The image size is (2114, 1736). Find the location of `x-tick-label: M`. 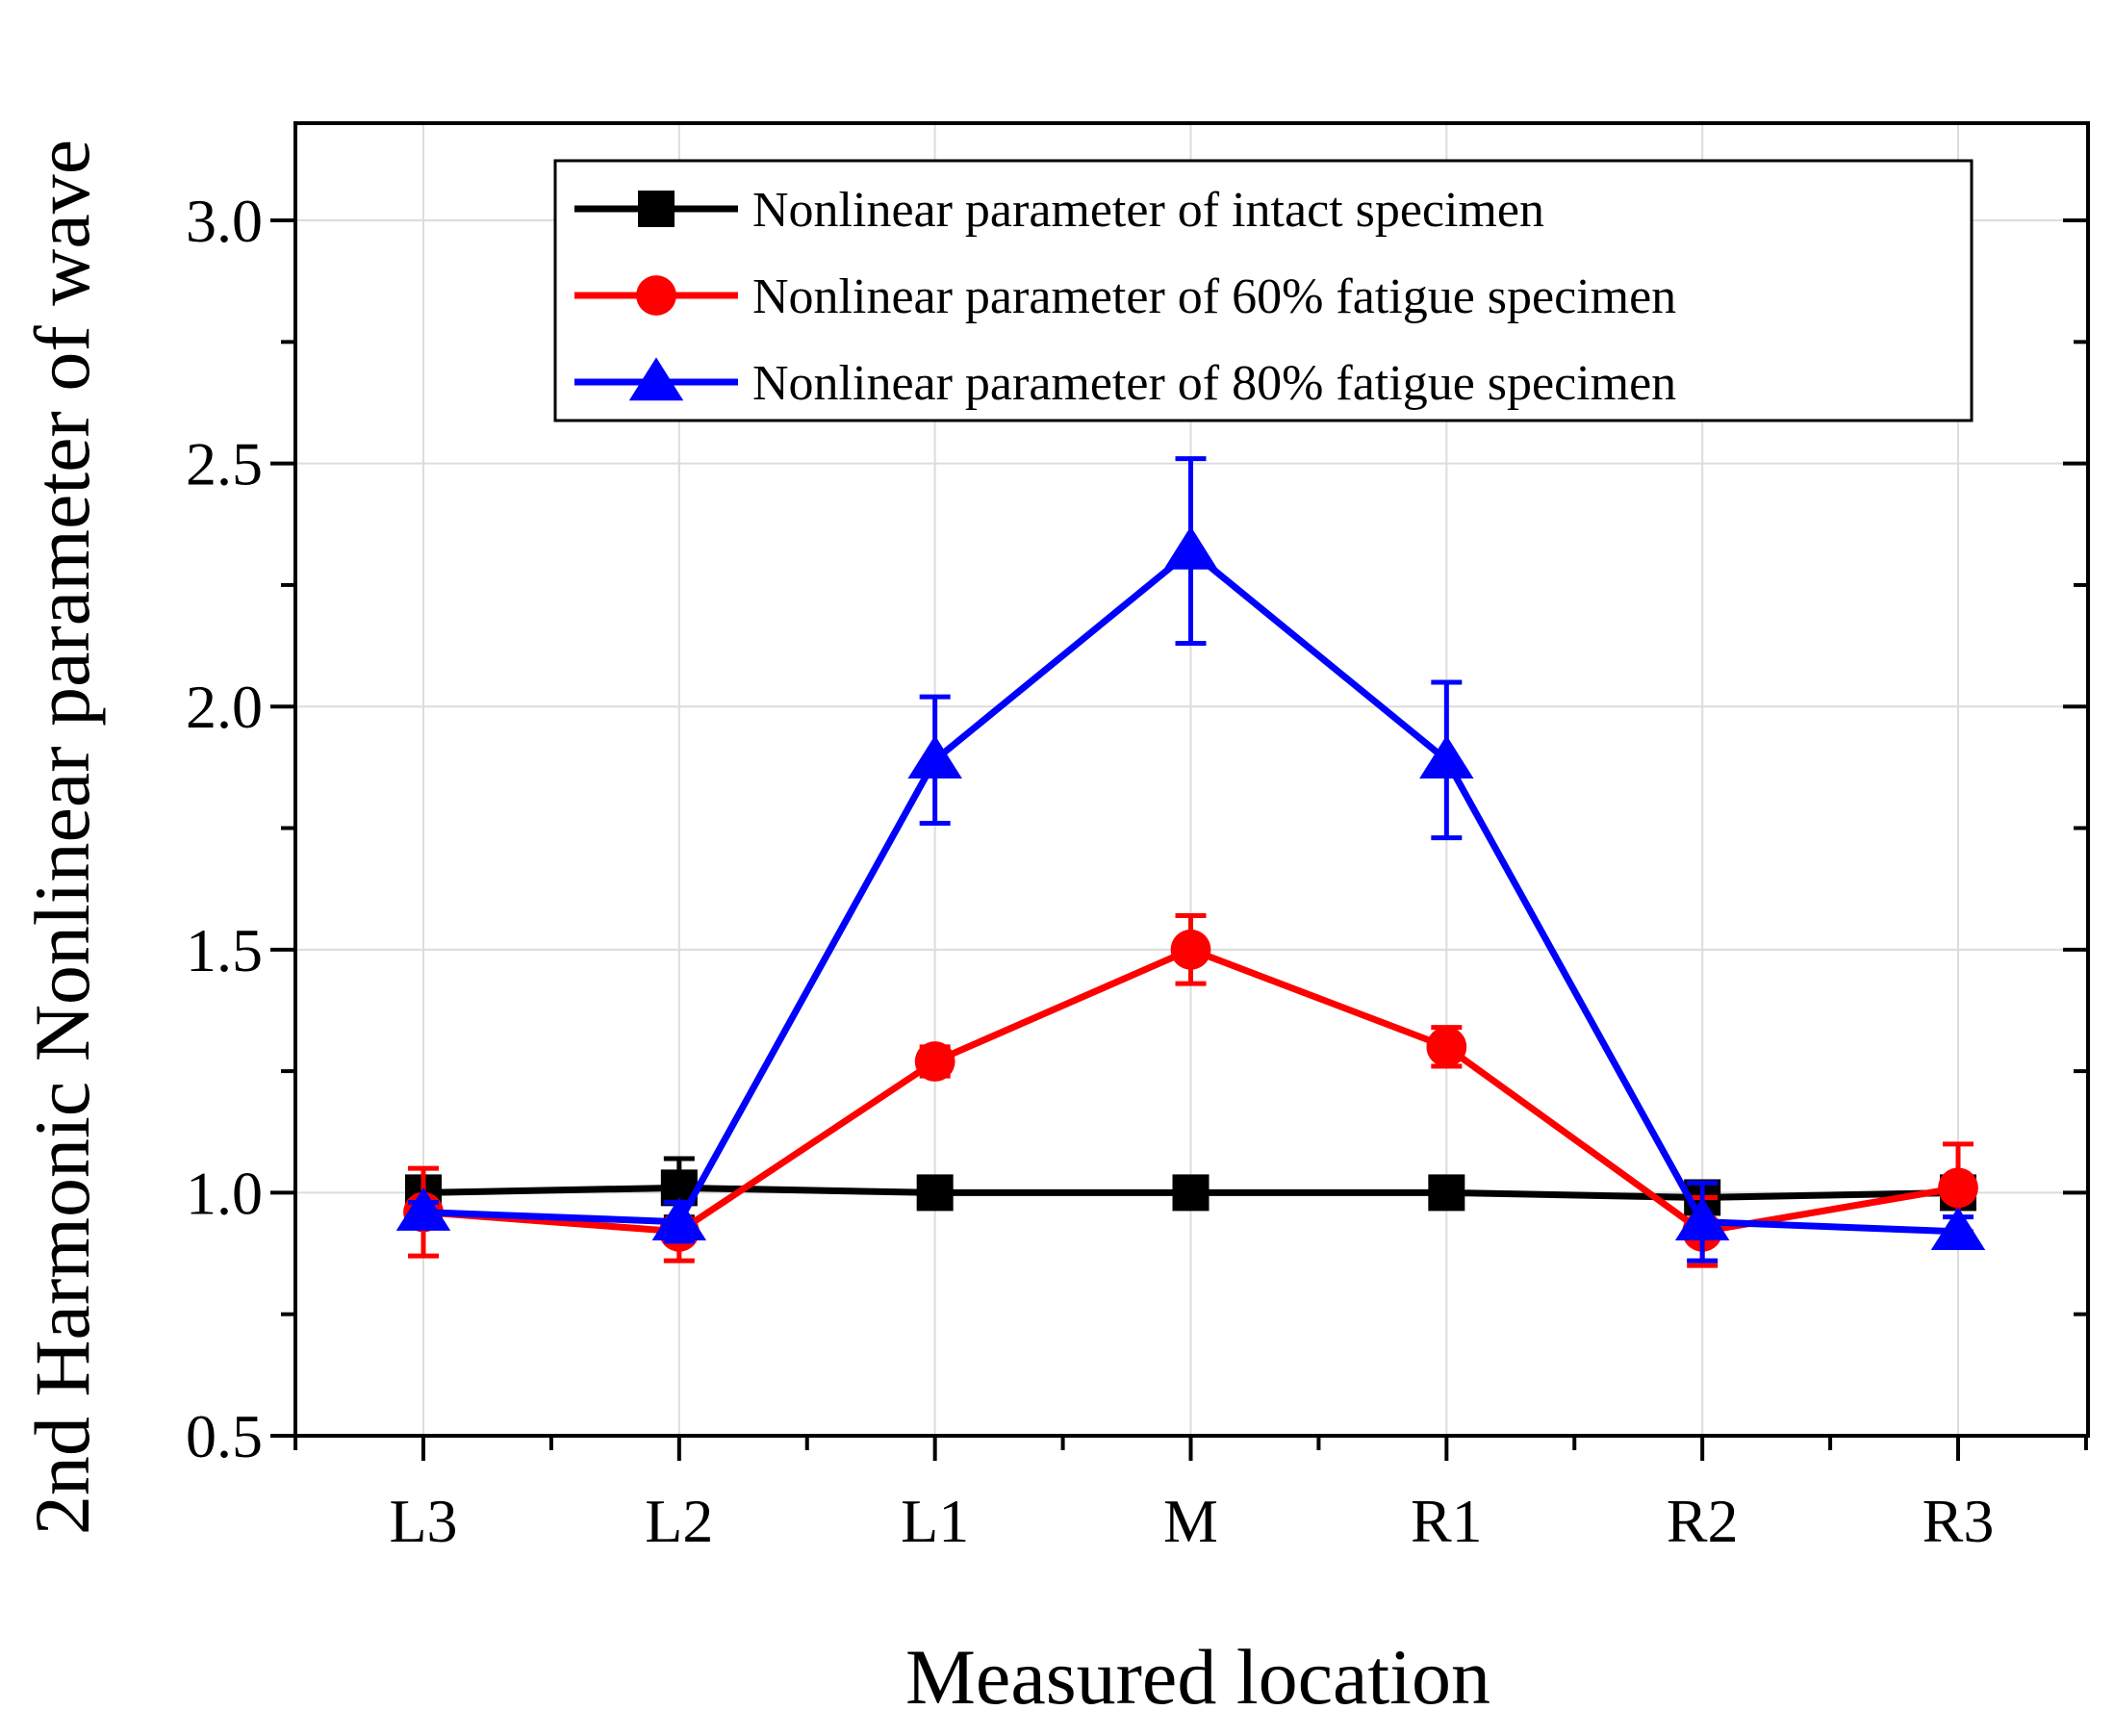

x-tick-label: M is located at coordinates (1190, 1521).